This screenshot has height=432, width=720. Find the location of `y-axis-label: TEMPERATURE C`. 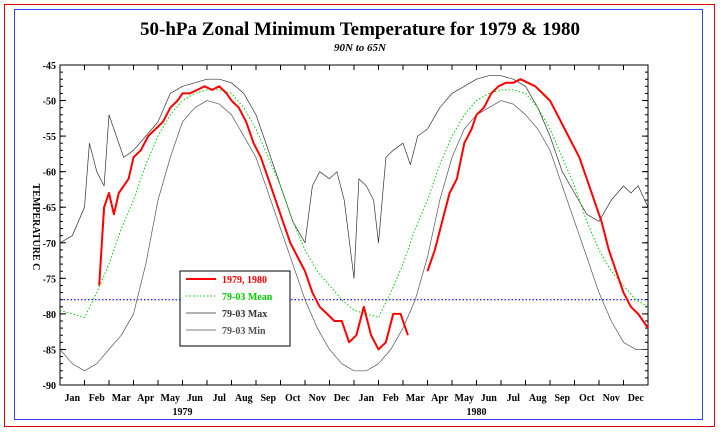

y-axis-label: TEMPERATURE C is located at coordinates (35, 227).